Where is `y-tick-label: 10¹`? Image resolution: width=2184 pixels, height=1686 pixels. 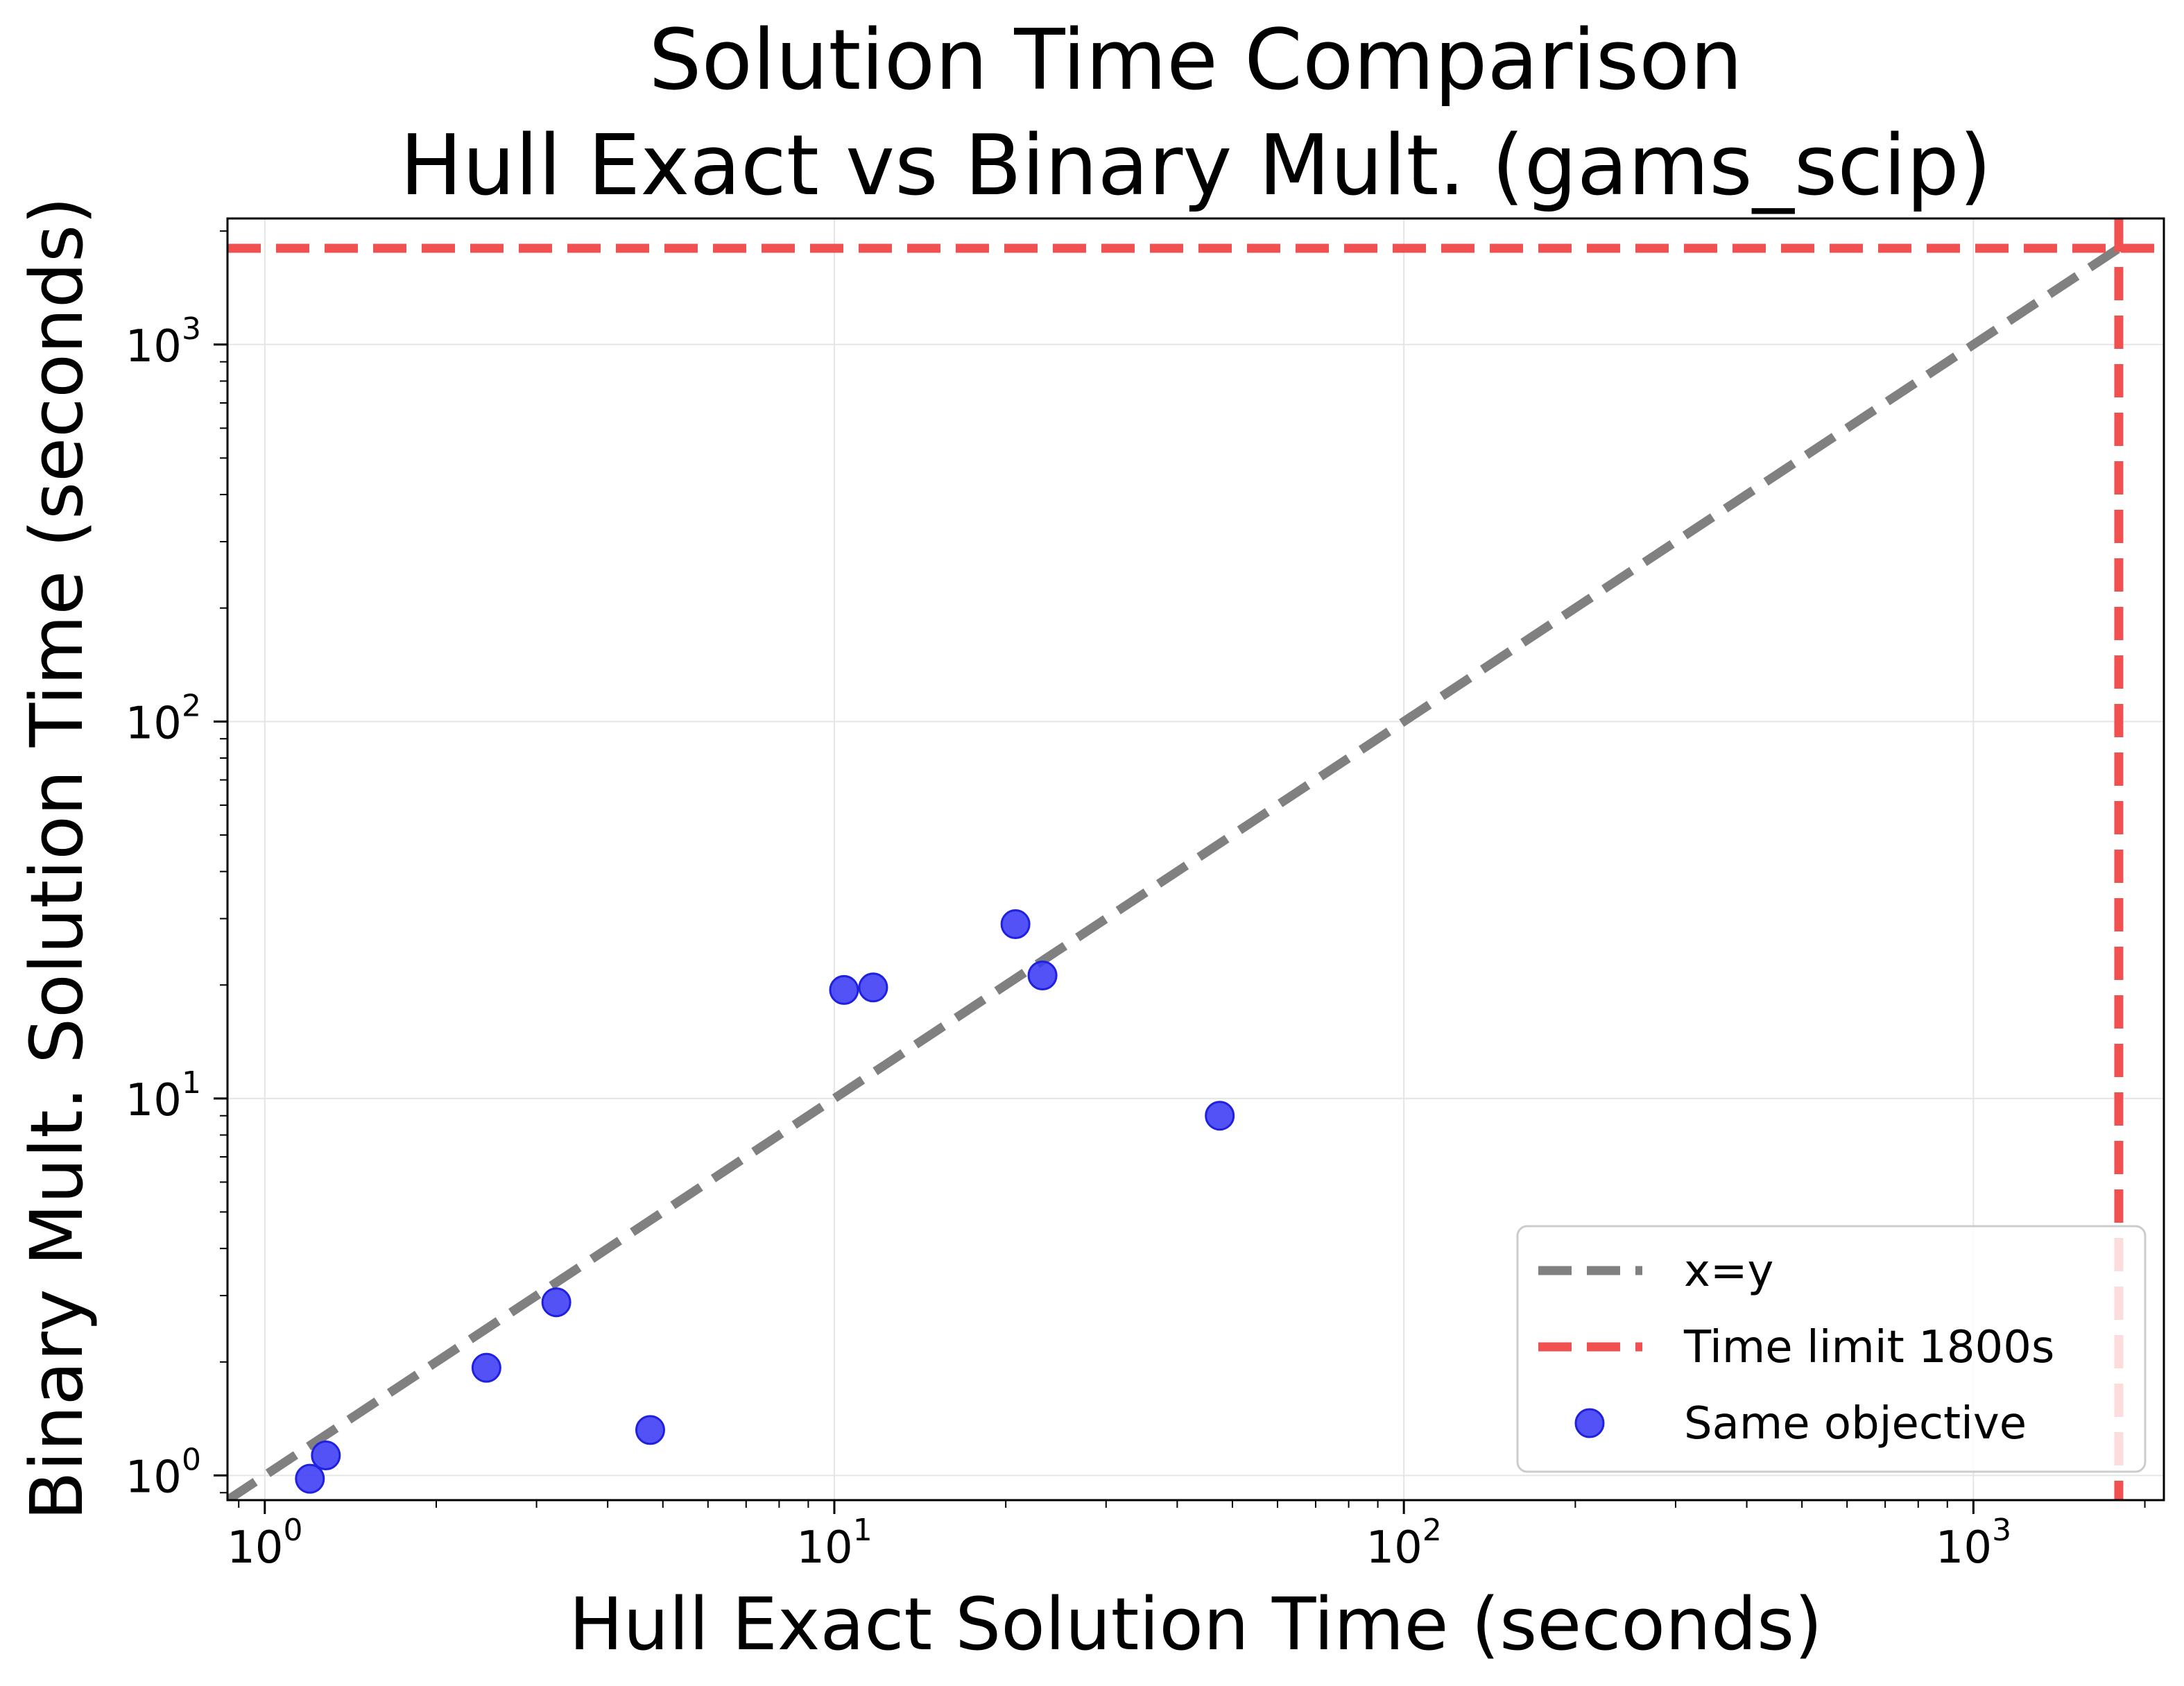 y-tick-label: 10¹ is located at coordinates (163, 1096).